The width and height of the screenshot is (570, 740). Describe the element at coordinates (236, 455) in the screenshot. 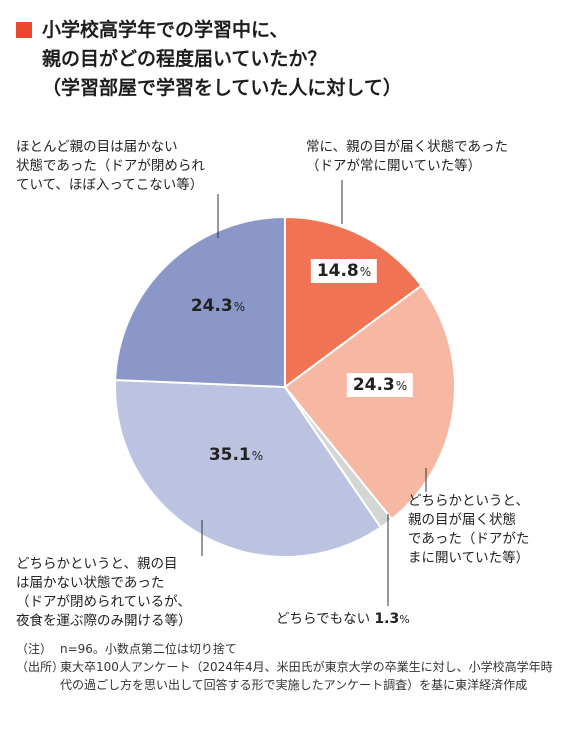

I see `slice-value-somewhat-not-visible: 35.1%` at that location.